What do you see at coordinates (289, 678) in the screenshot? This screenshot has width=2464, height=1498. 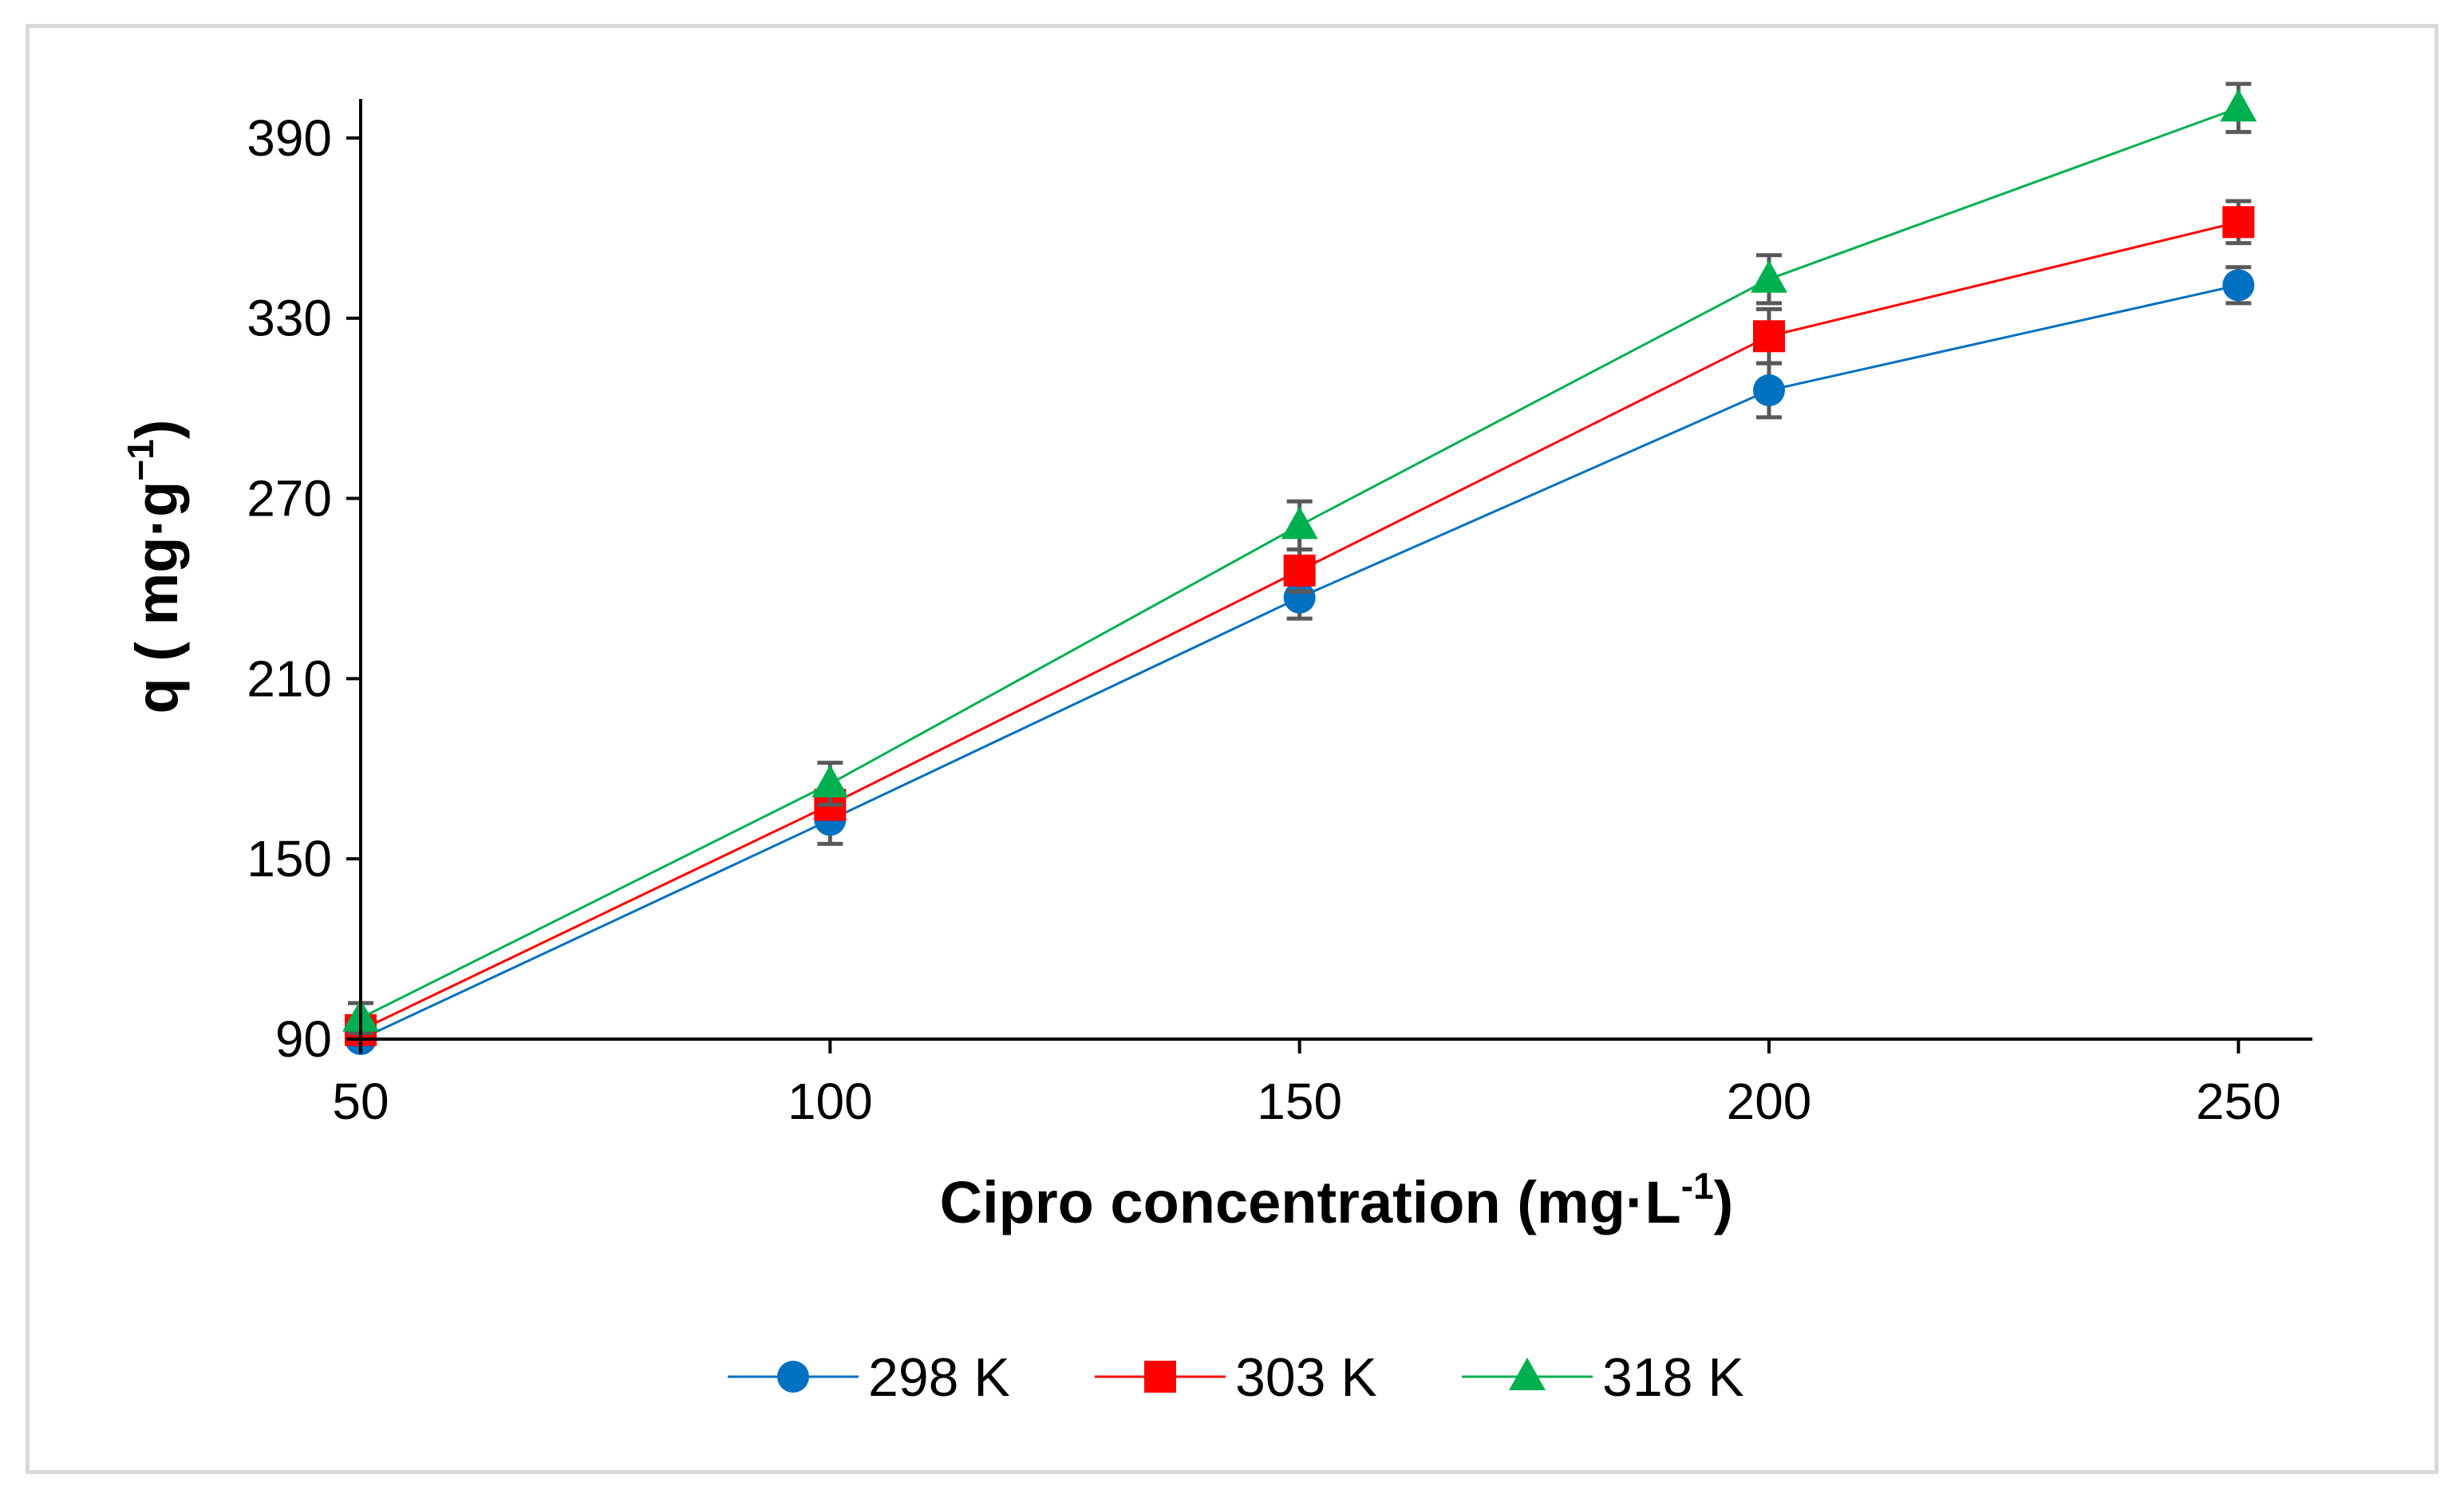 I see `y-tick-label: 210` at bounding box center [289, 678].